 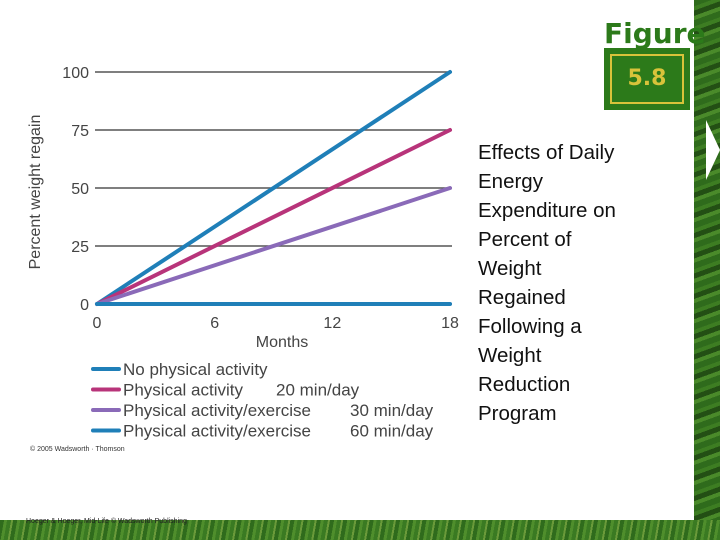 What do you see at coordinates (522, 297) in the screenshot?
I see `caption-line: Regained` at bounding box center [522, 297].